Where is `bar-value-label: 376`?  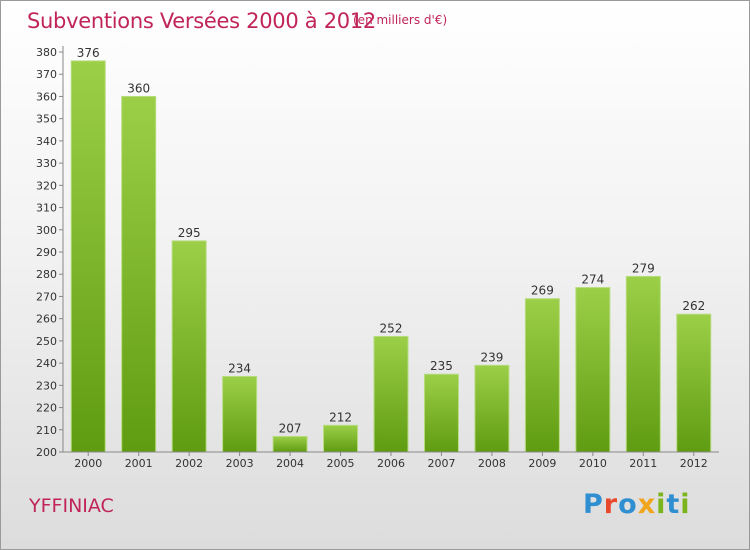 bar-value-label: 376 is located at coordinates (88, 53).